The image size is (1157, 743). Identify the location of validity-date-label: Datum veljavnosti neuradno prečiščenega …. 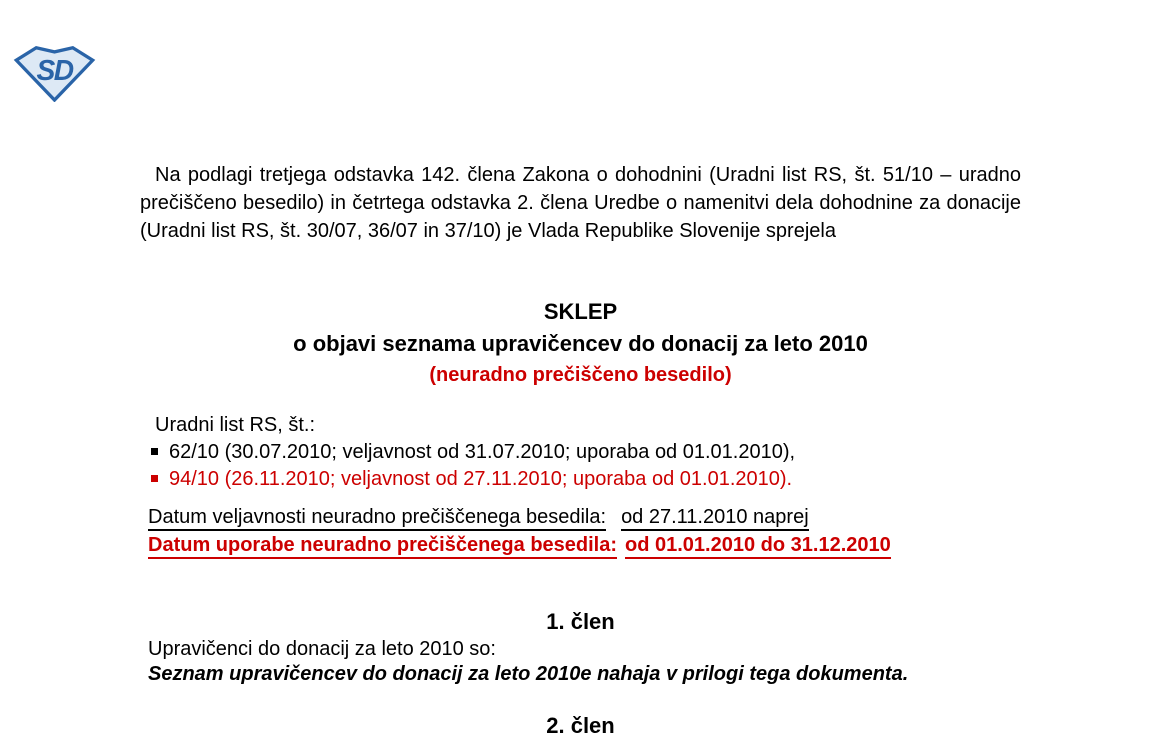
(377, 518).